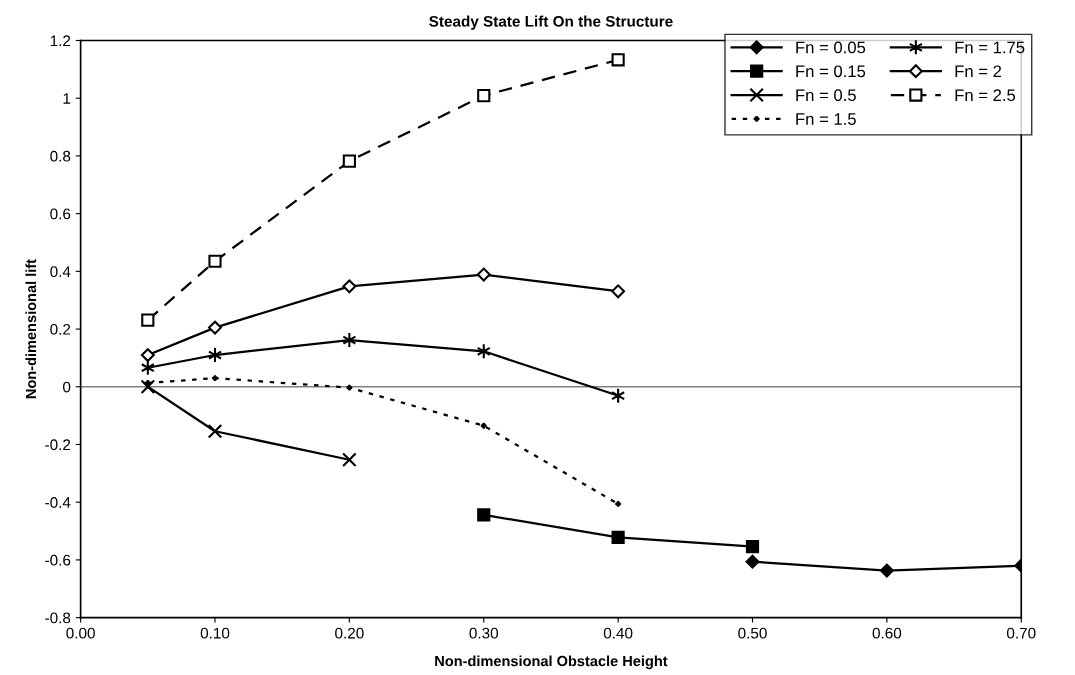  What do you see at coordinates (985, 95) in the screenshot?
I see `legend-label: Fn = 2.5` at bounding box center [985, 95].